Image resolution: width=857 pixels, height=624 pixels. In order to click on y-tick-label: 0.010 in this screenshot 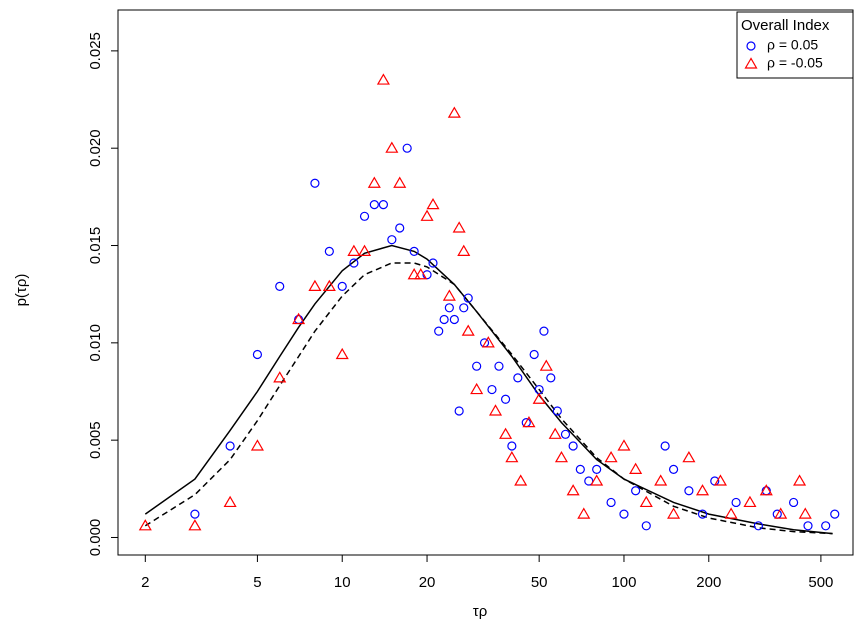, I will do `click(95, 343)`.